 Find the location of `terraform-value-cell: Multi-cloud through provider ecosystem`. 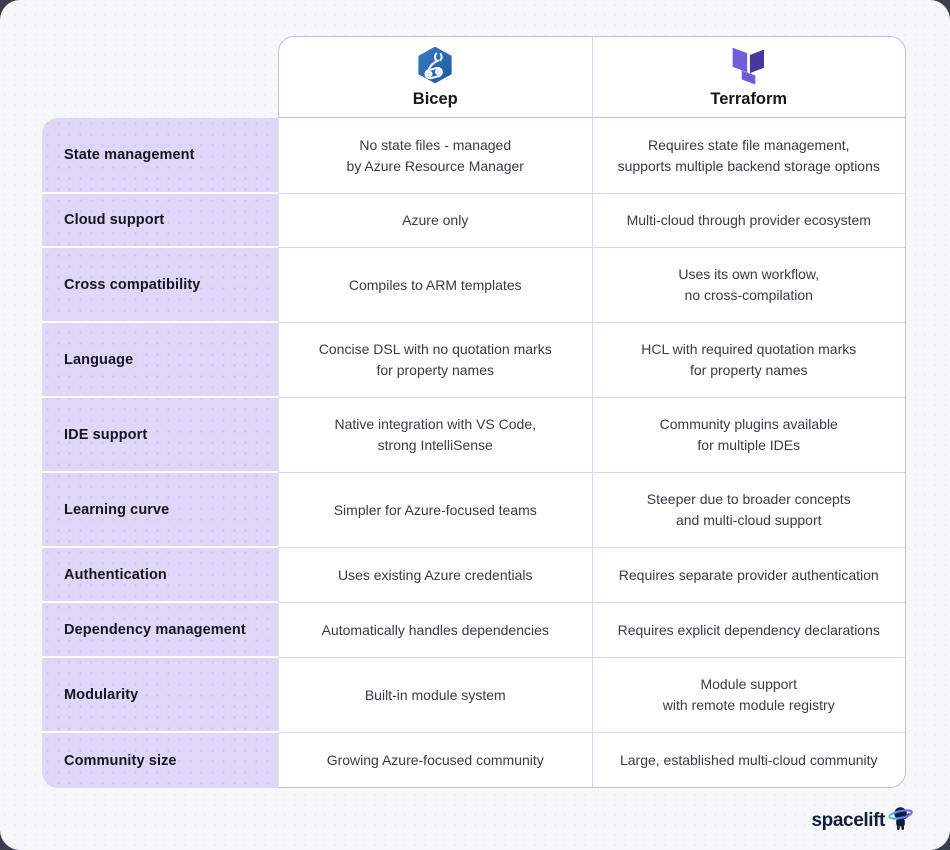

terraform-value-cell: Multi-cloud through provider ecosystem is located at coordinates (748, 220).